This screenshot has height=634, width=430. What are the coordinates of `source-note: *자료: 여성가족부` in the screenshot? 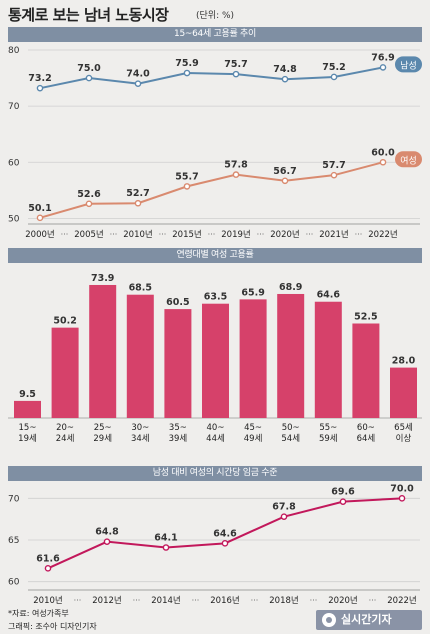 It's located at (38, 613).